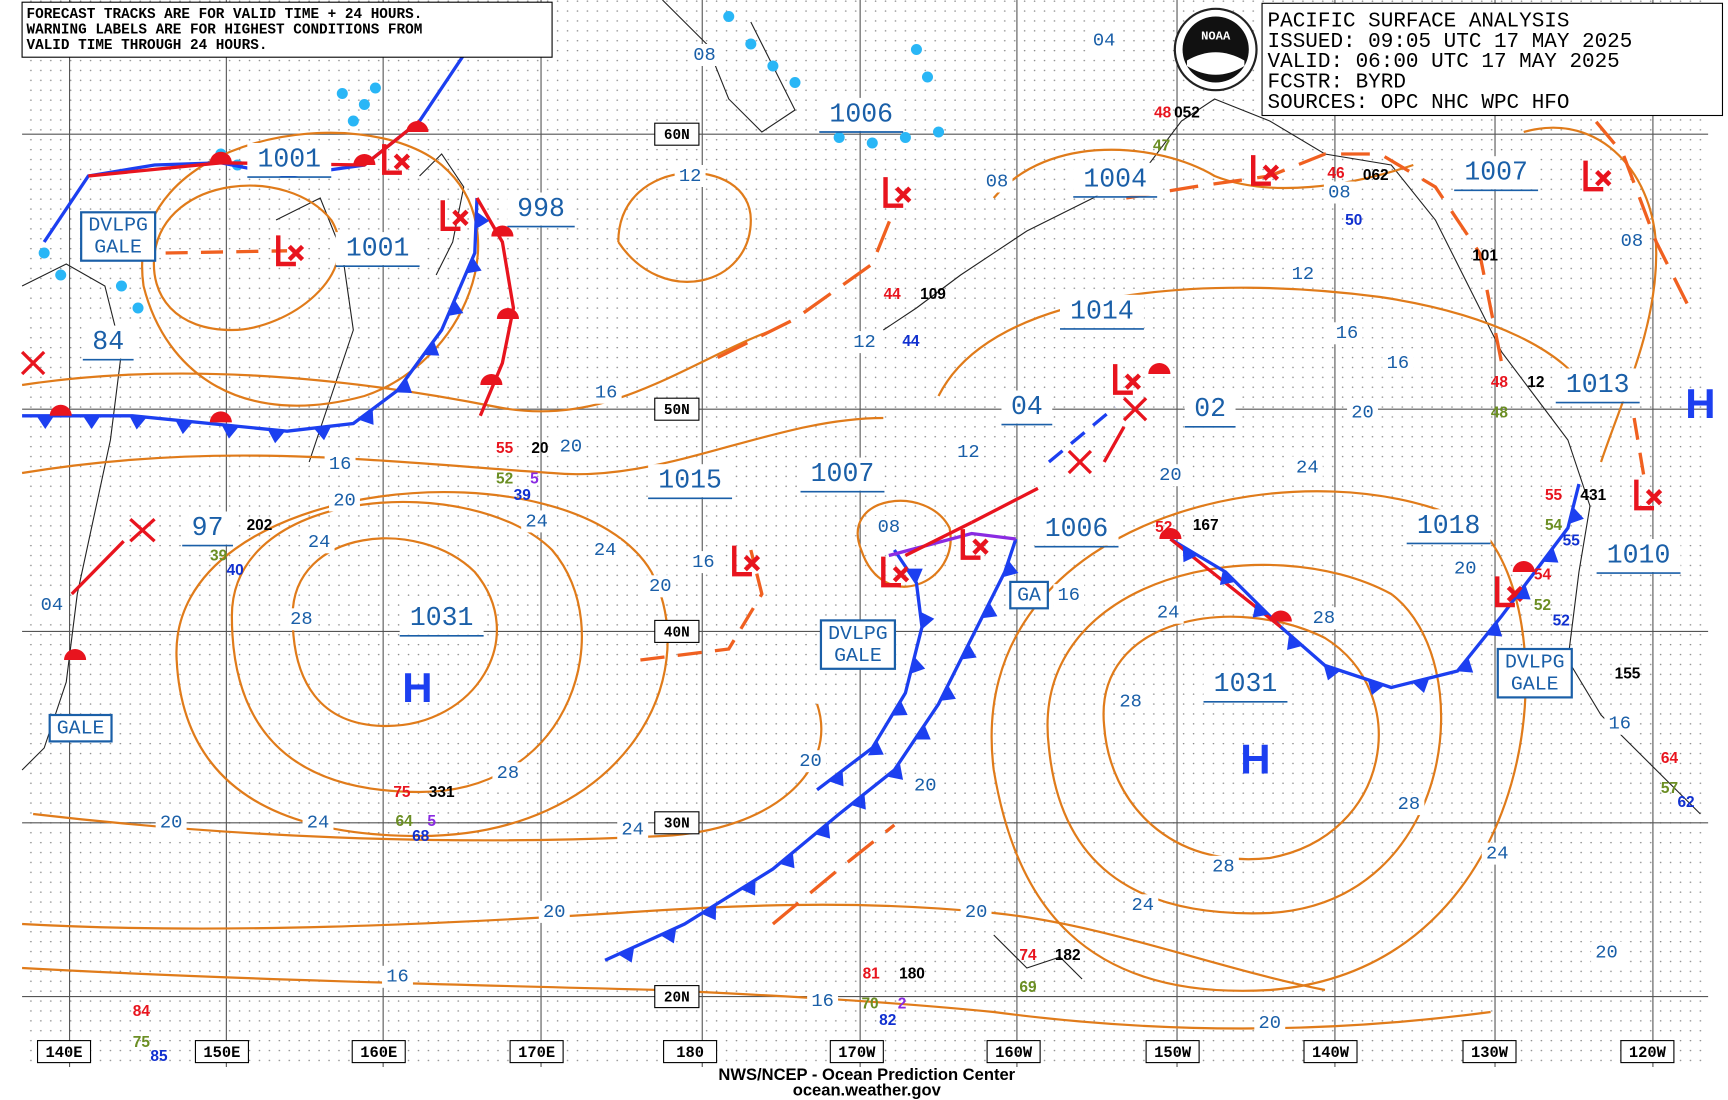 This screenshot has height=1100, width=1728. I want to click on pressure-center: 84, so click(108, 342).